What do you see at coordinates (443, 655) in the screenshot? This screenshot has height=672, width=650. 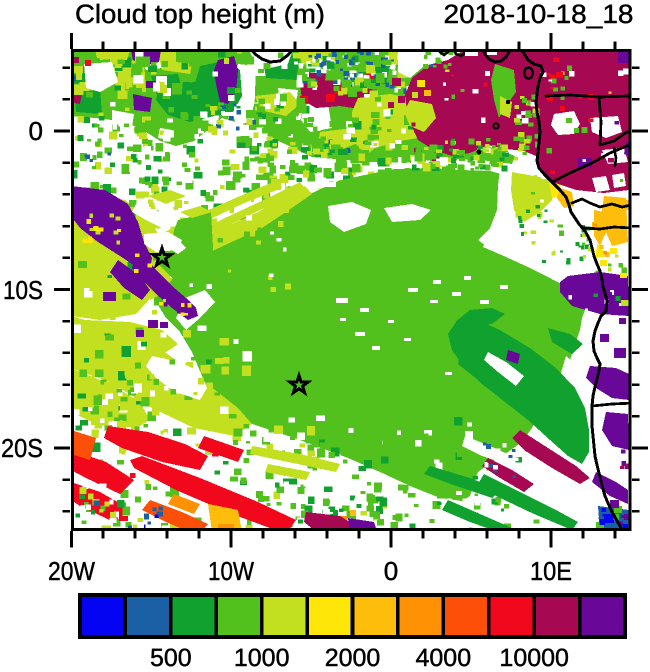 I see `svg-text: 4000` at bounding box center [443, 655].